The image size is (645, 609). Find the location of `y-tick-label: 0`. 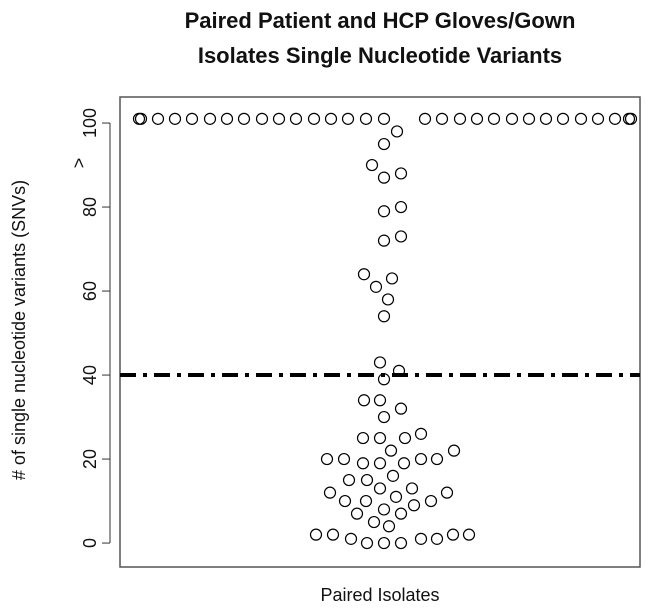

y-tick-label: 0 is located at coordinates (90, 543).